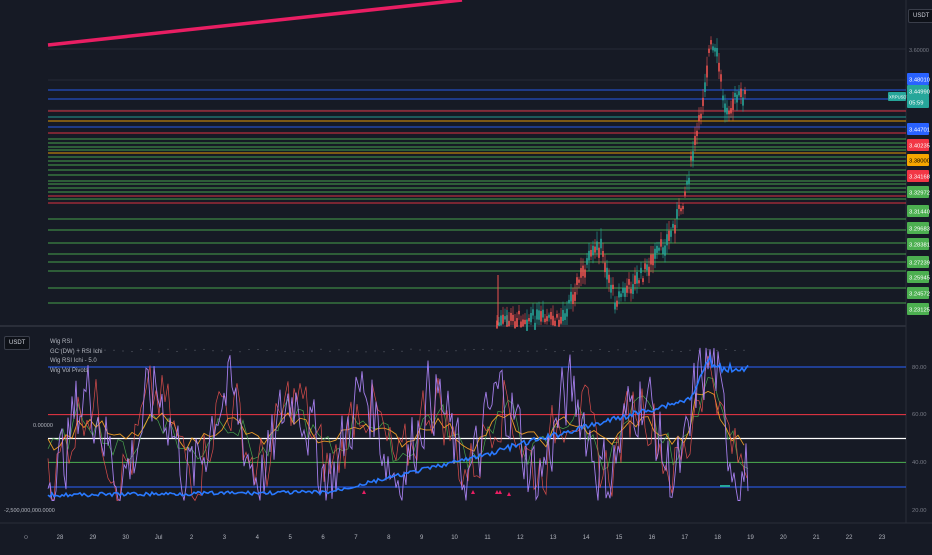 The width and height of the screenshot is (932, 555). I want to click on indicator-unit-badge: USDT, so click(17, 343).